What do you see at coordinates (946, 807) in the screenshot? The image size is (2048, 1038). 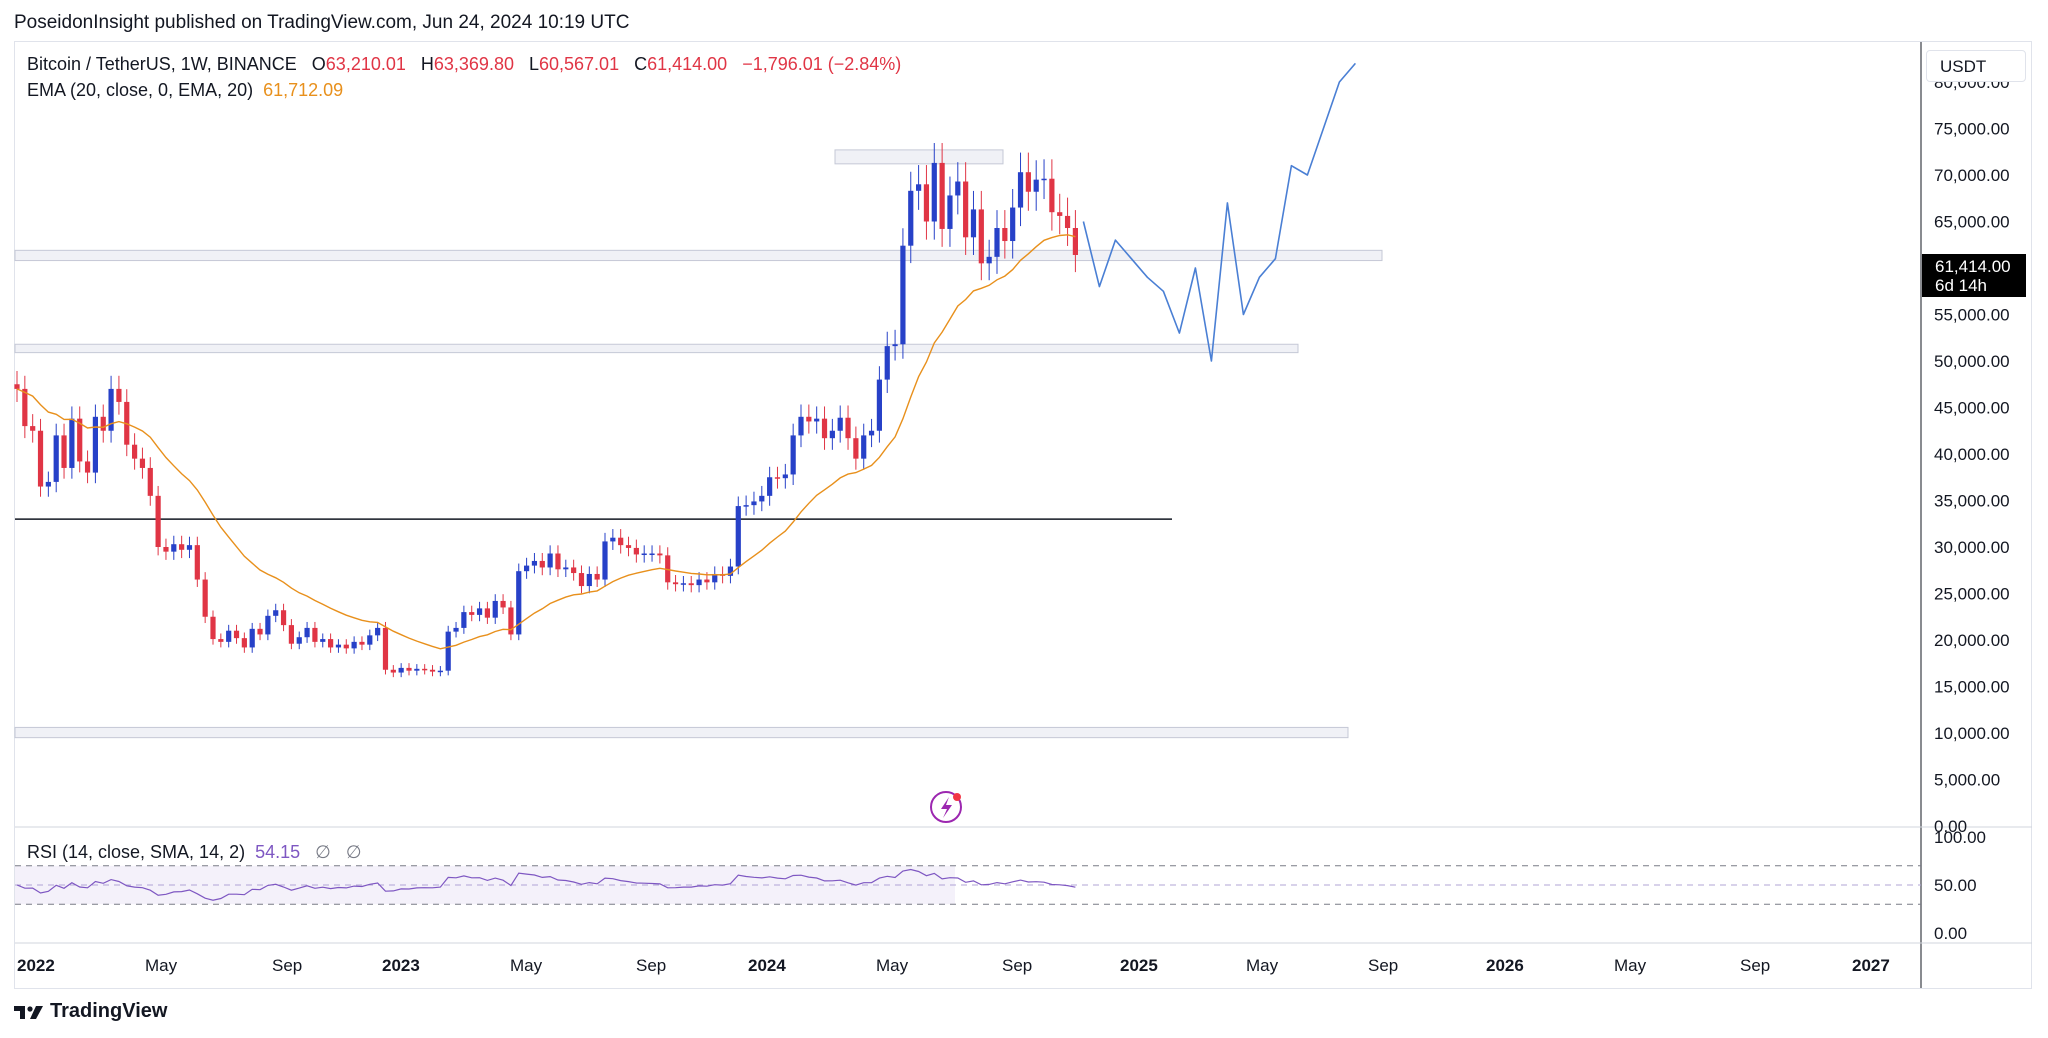 I see `events-bolt-icon` at bounding box center [946, 807].